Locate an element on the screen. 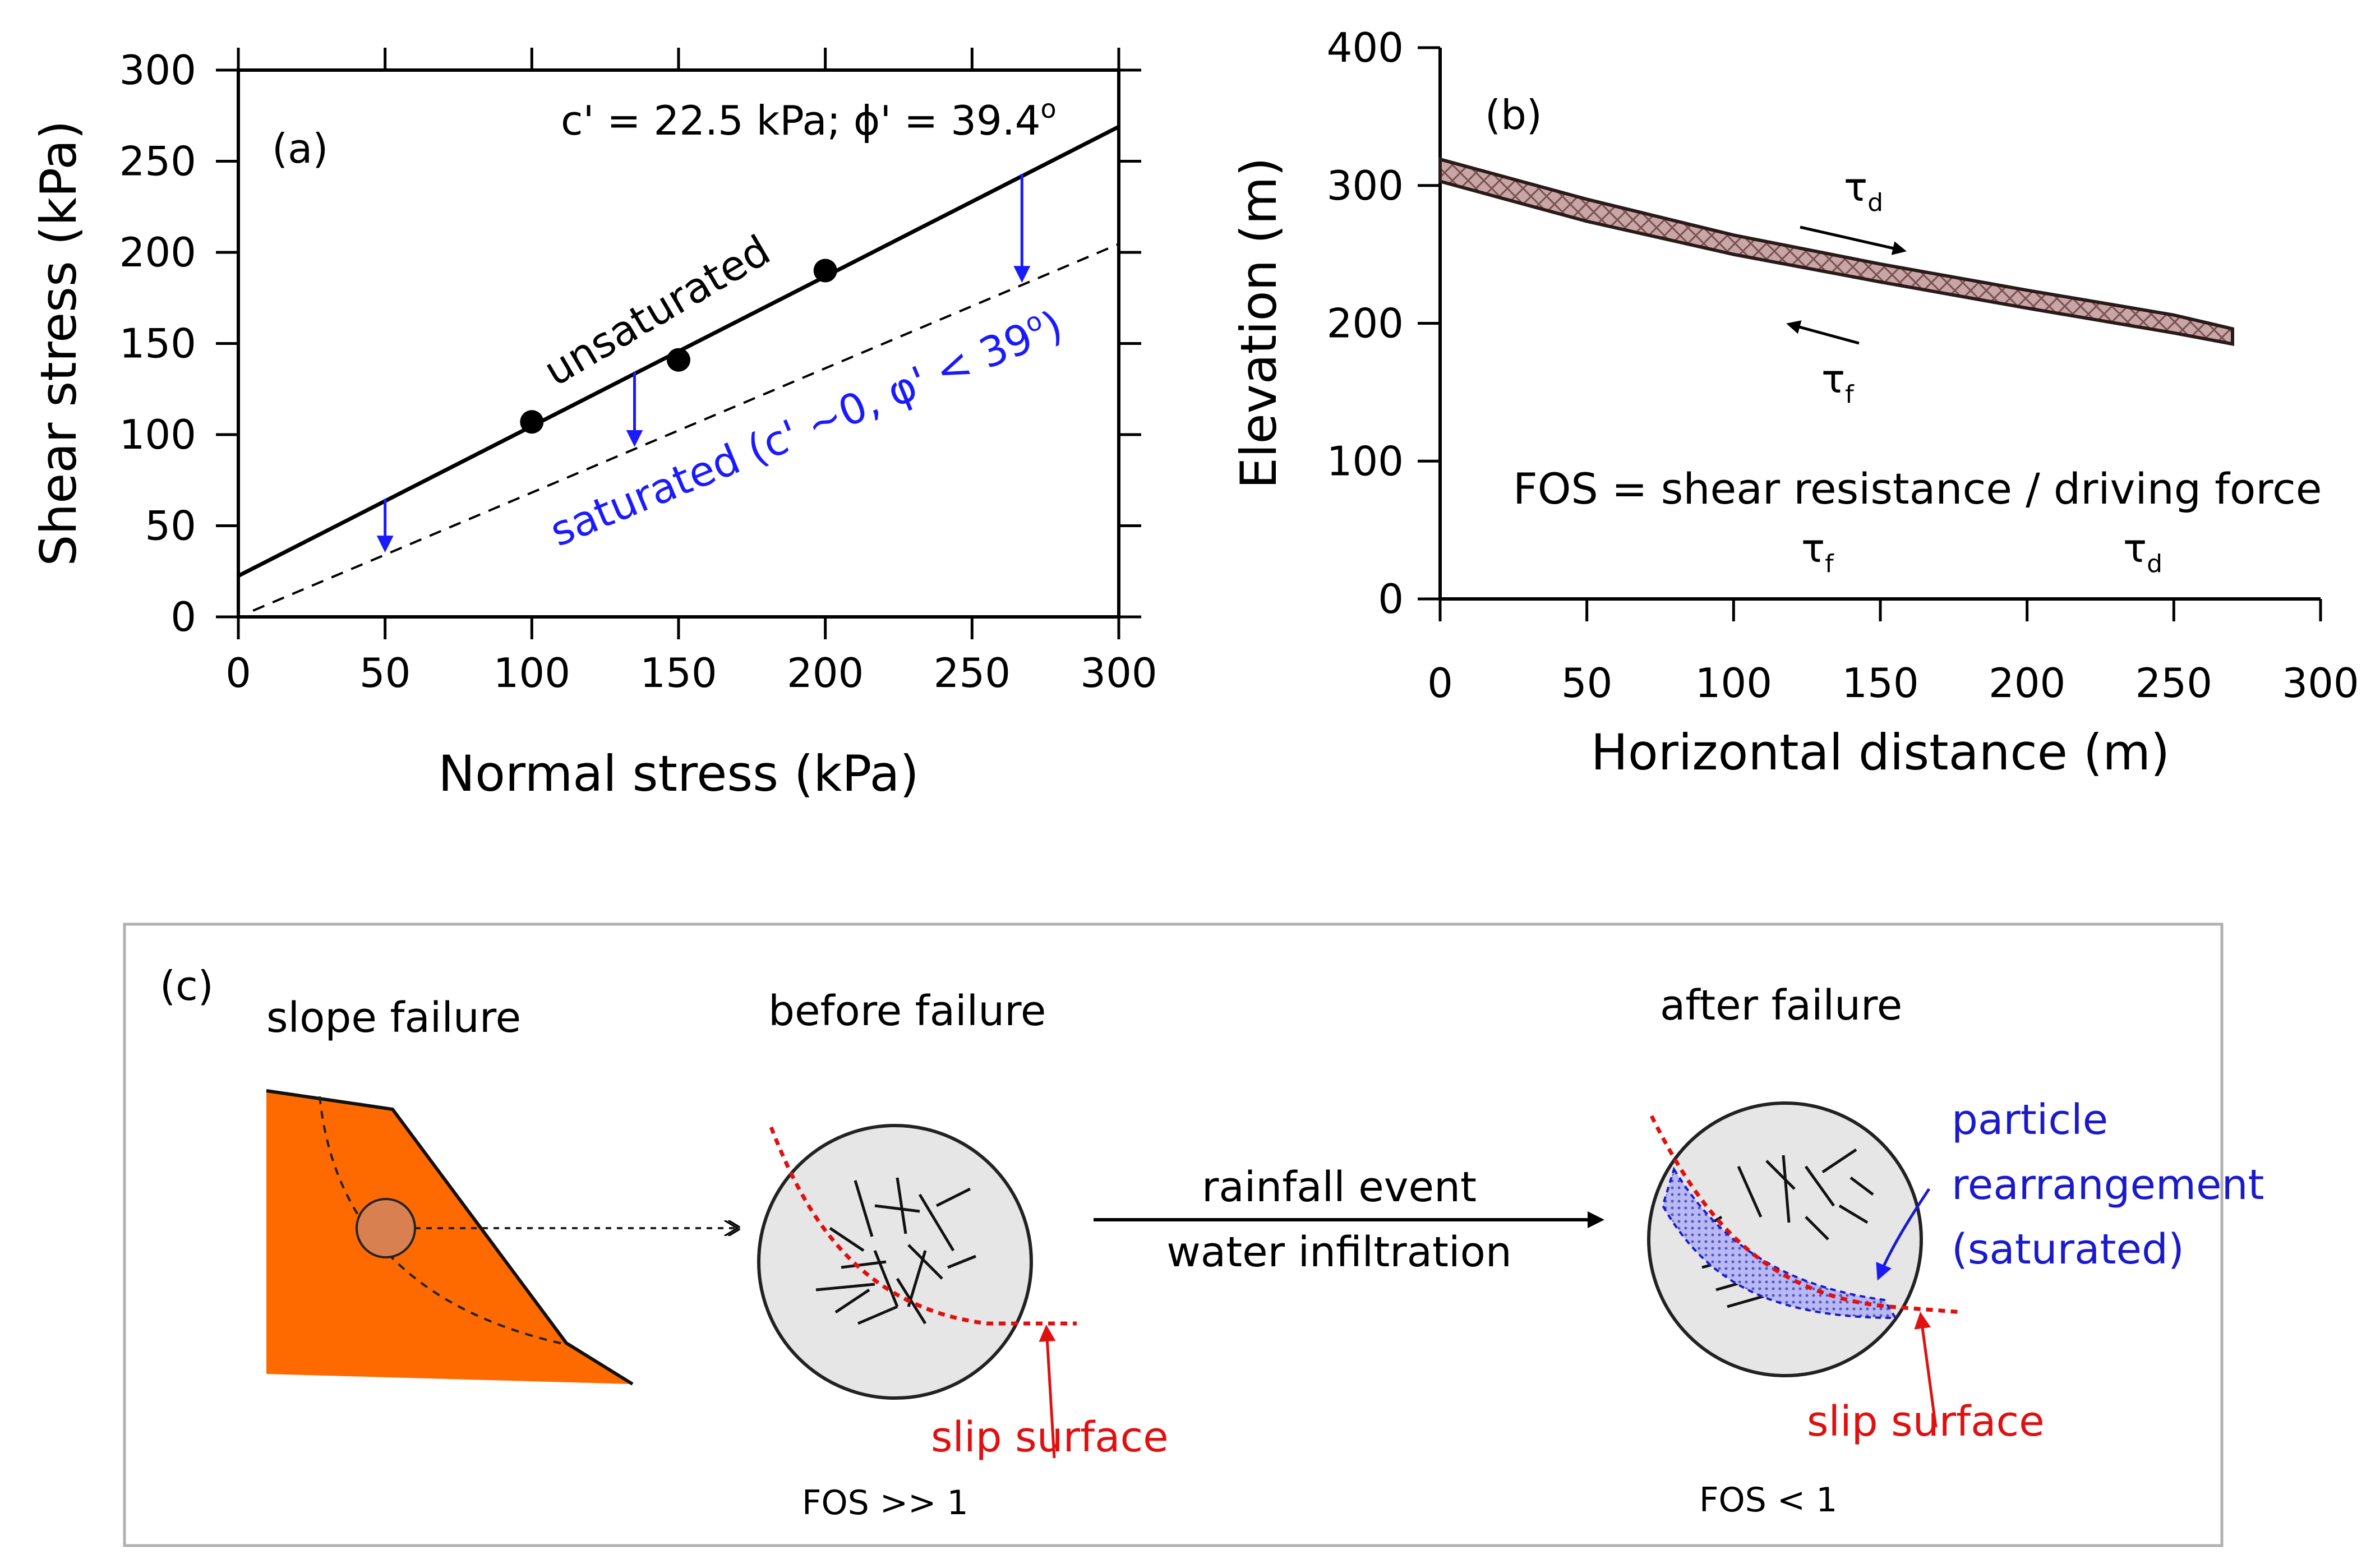  y-tick-label: 400 is located at coordinates (1365, 47).